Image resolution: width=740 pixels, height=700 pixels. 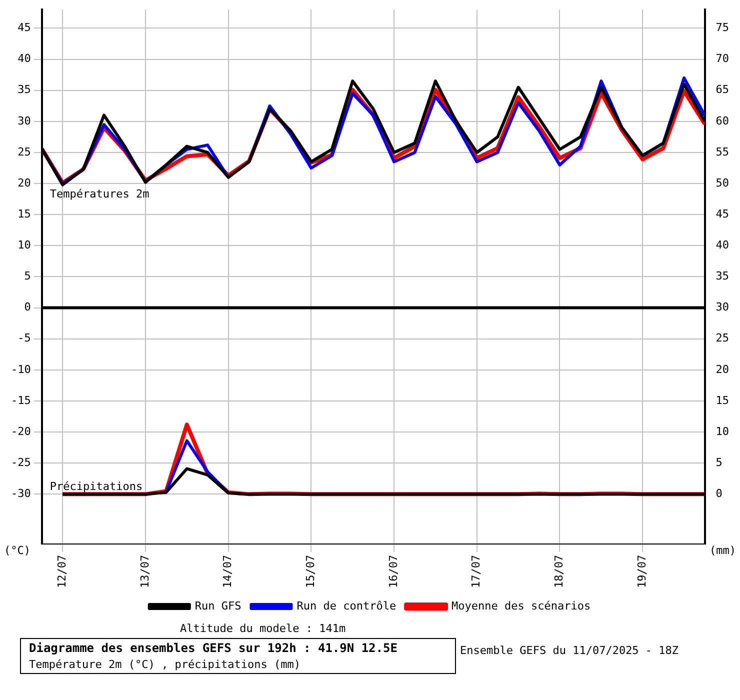 I want to click on y2-tick-label: 0, so click(x=719, y=493).